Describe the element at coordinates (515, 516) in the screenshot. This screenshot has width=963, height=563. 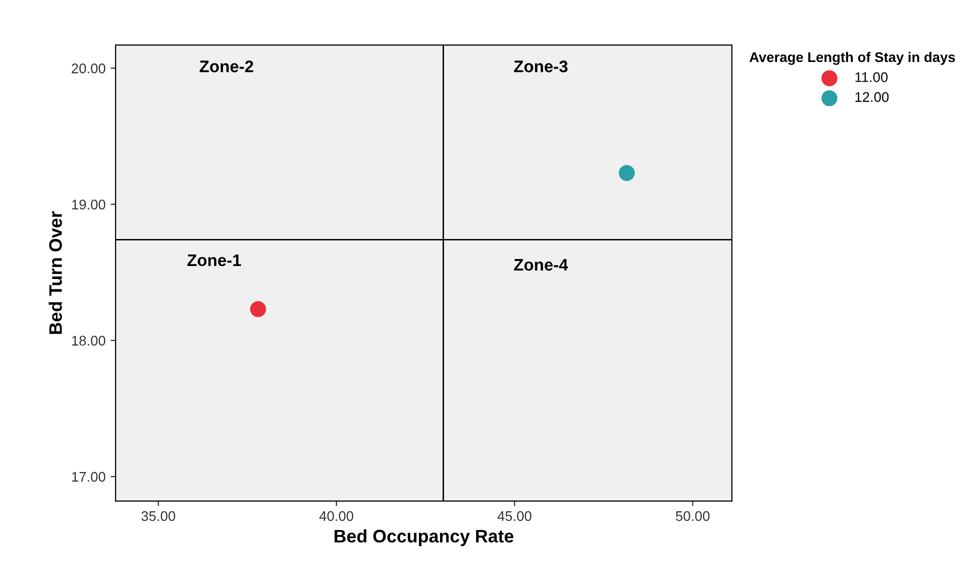
I see `x-tick-label: 45.00` at that location.